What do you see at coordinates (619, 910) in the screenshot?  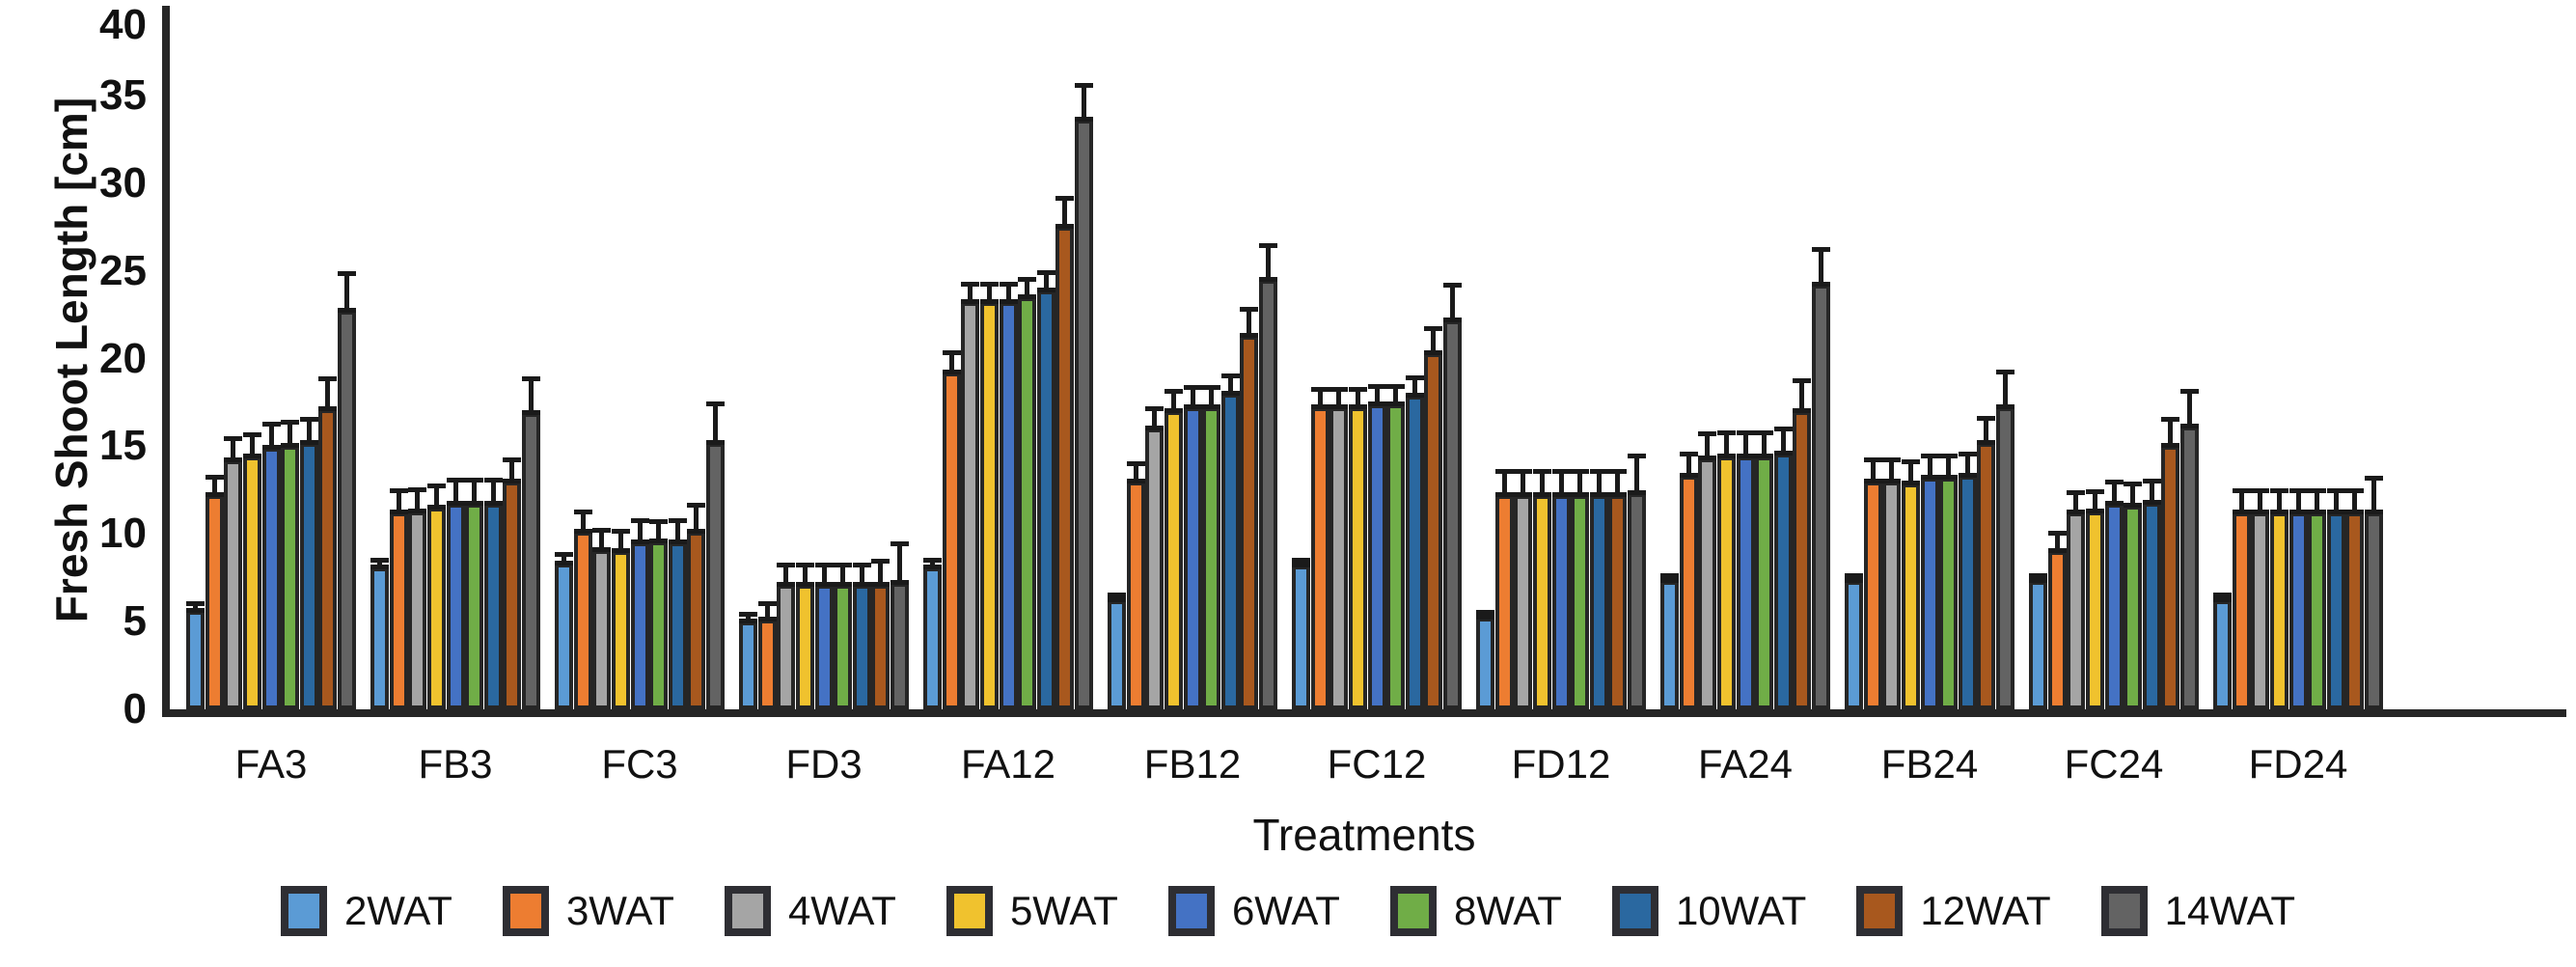 I see `legend-label: 3WAT` at bounding box center [619, 910].